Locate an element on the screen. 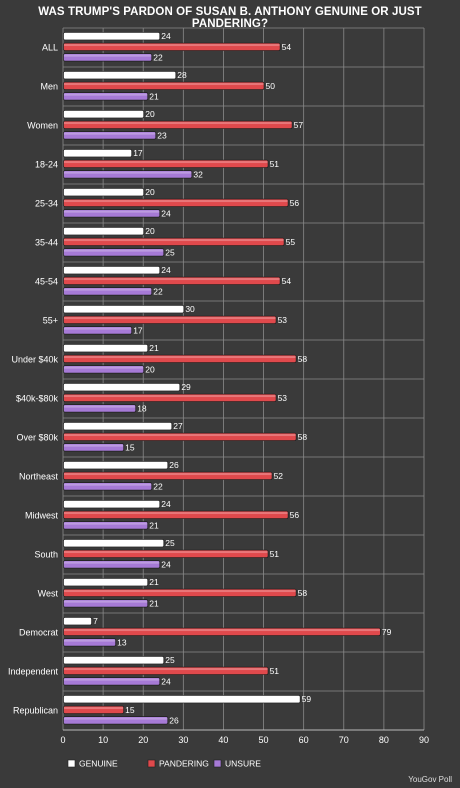 This screenshot has height=788, width=460. legend-label: UNSURE is located at coordinates (243, 764).